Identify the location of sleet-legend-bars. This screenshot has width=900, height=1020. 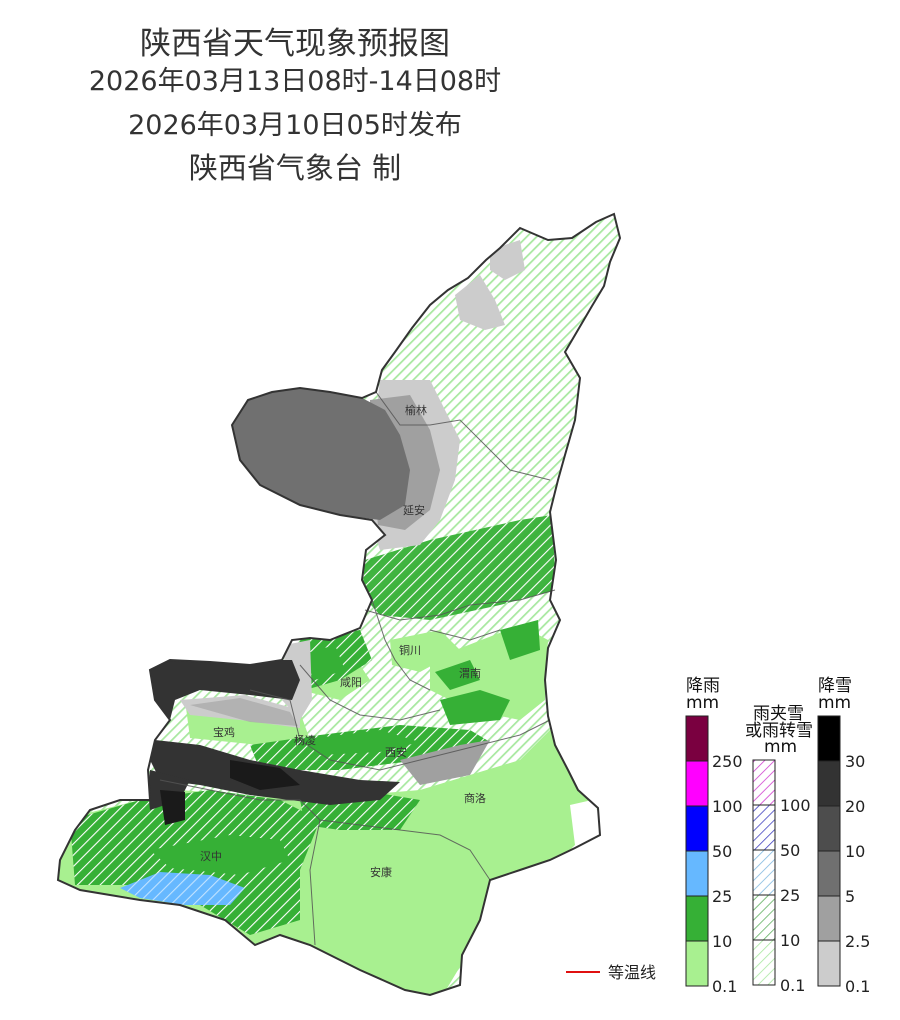
(764, 872).